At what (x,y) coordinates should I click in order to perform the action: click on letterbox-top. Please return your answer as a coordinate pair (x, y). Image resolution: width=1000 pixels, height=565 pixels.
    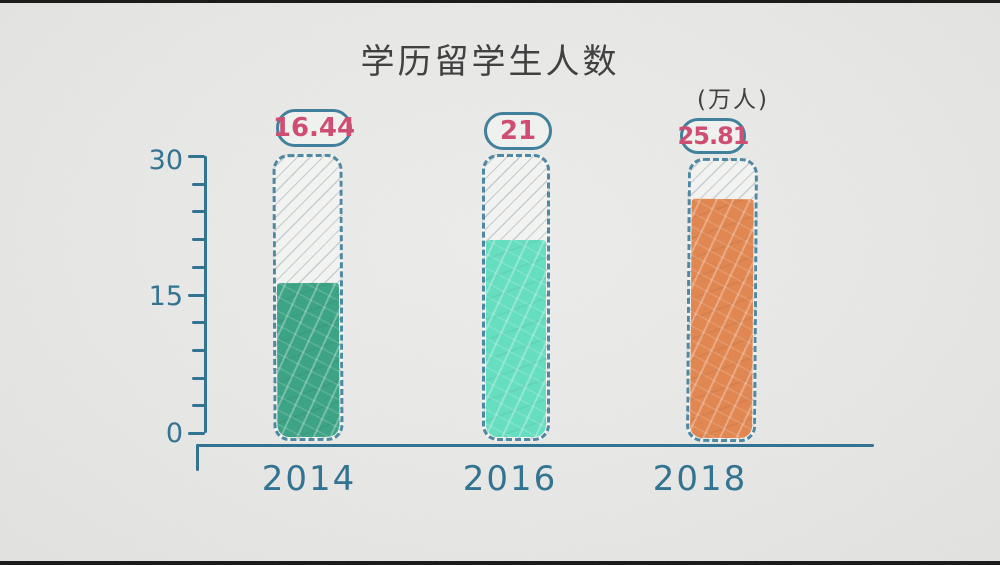
    Looking at the image, I should click on (500, 1).